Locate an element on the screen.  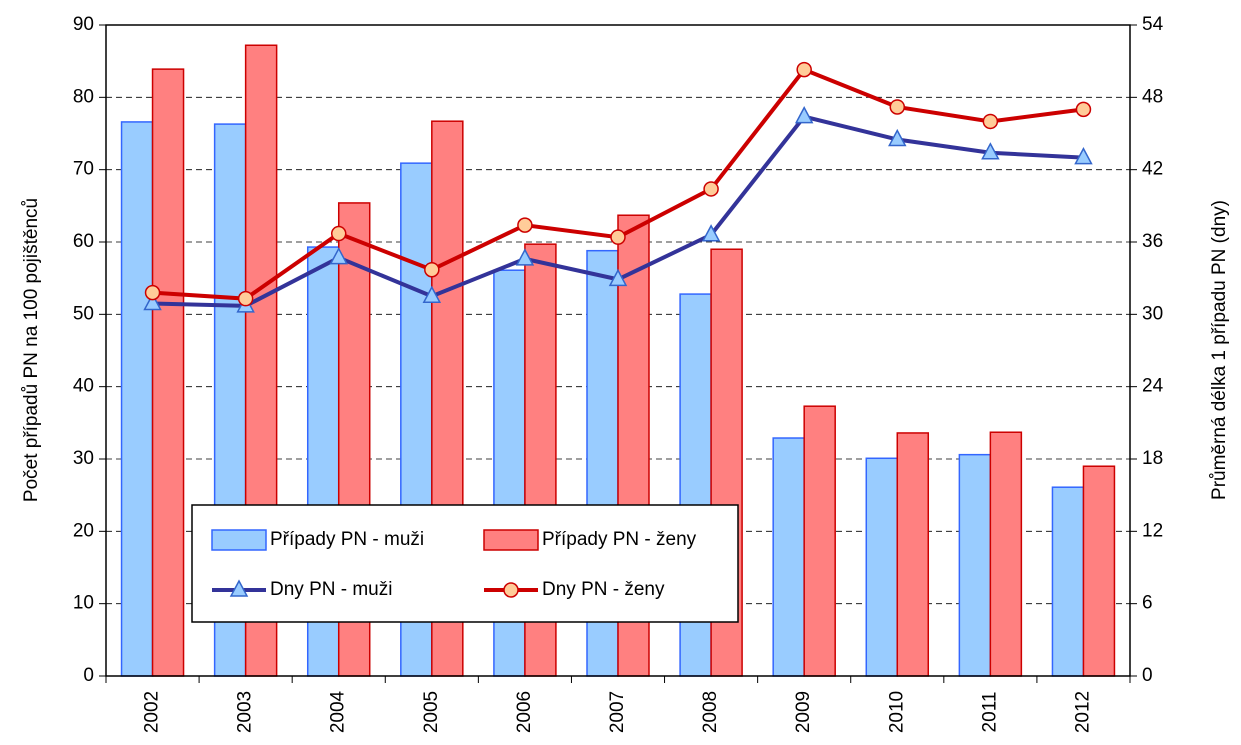
y2-tick-label: 6 is located at coordinates (1147, 603).